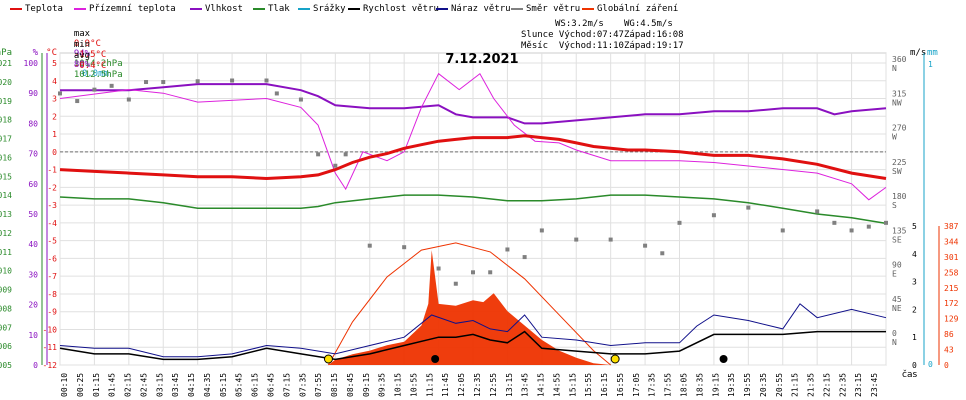 This screenshot has height=400, width=966. What do you see at coordinates (899, 162) in the screenshot?
I see `direction-tick-label: 225` at bounding box center [899, 162].